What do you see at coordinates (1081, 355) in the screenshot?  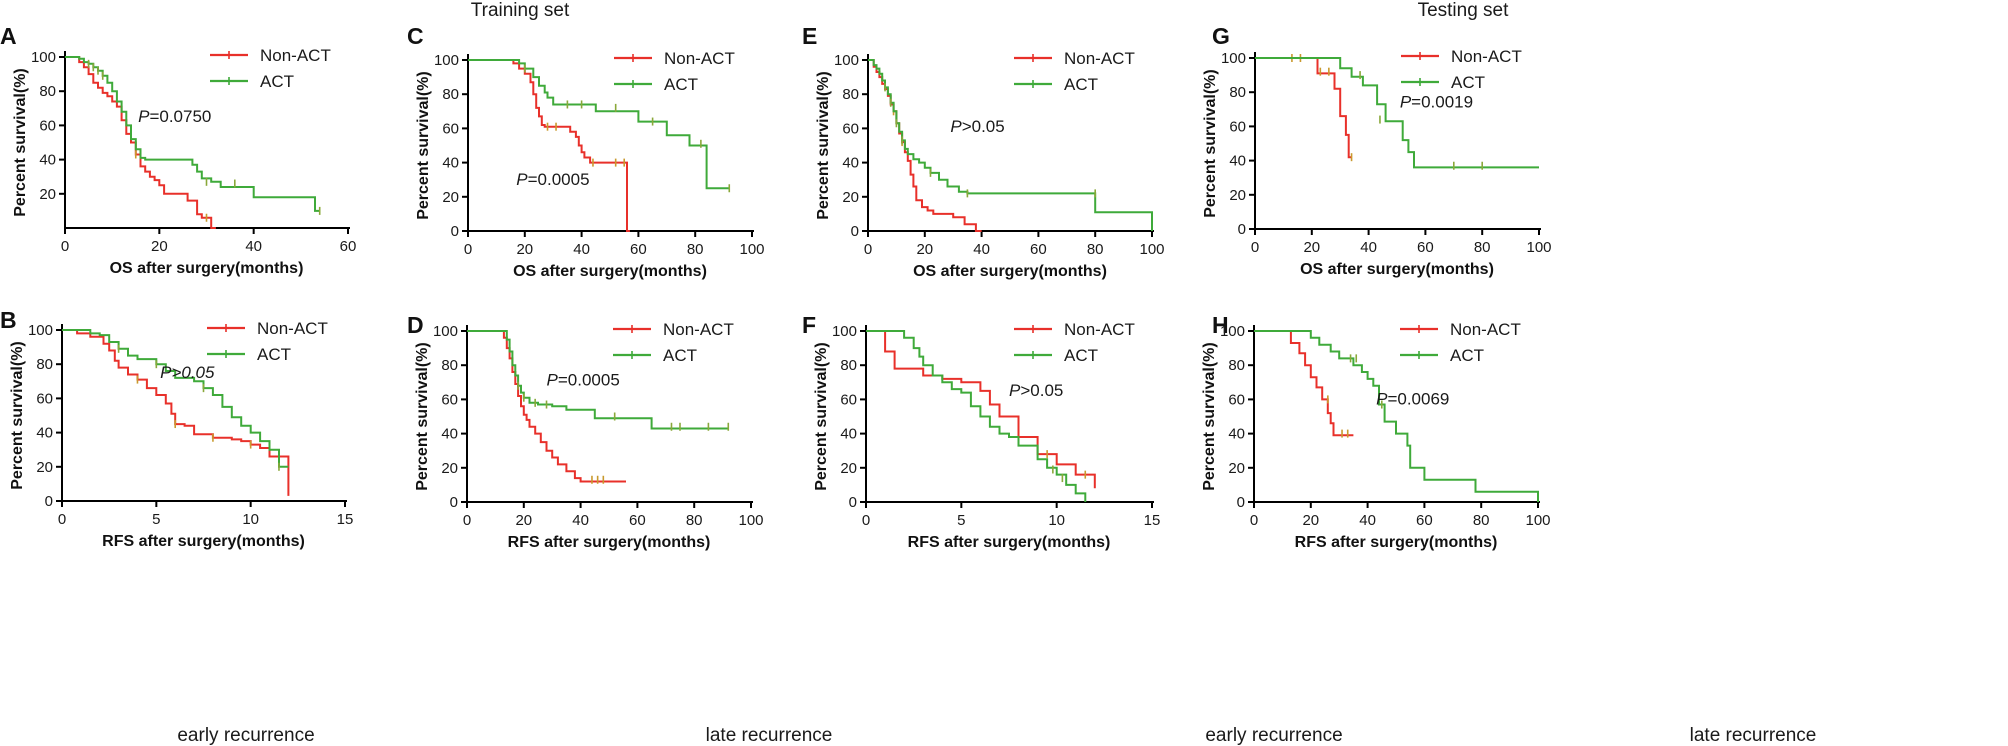 I see `legend-label-act-f: ACT` at bounding box center [1081, 355].